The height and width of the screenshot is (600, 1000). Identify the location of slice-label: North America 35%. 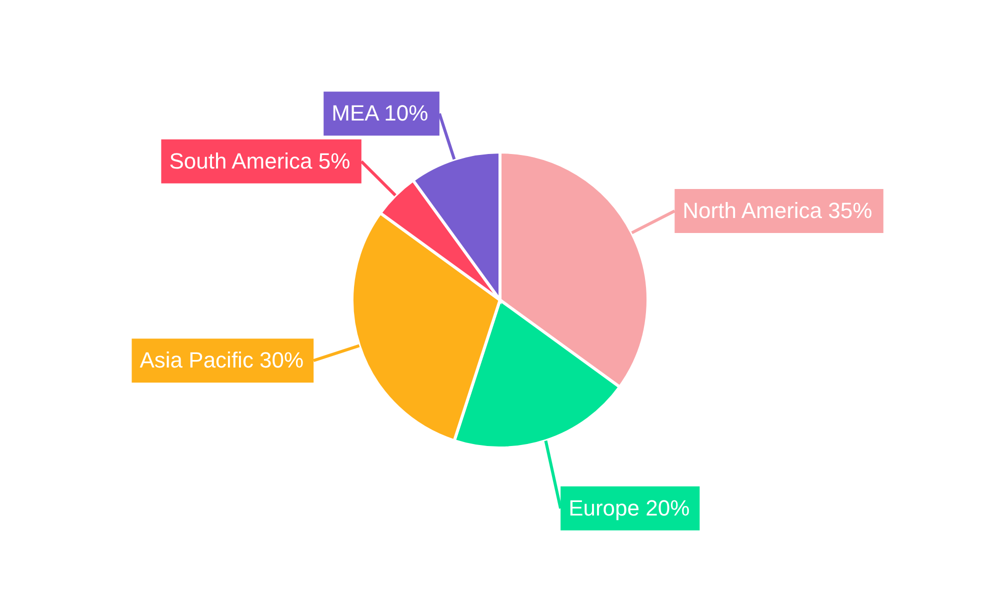
(777, 211).